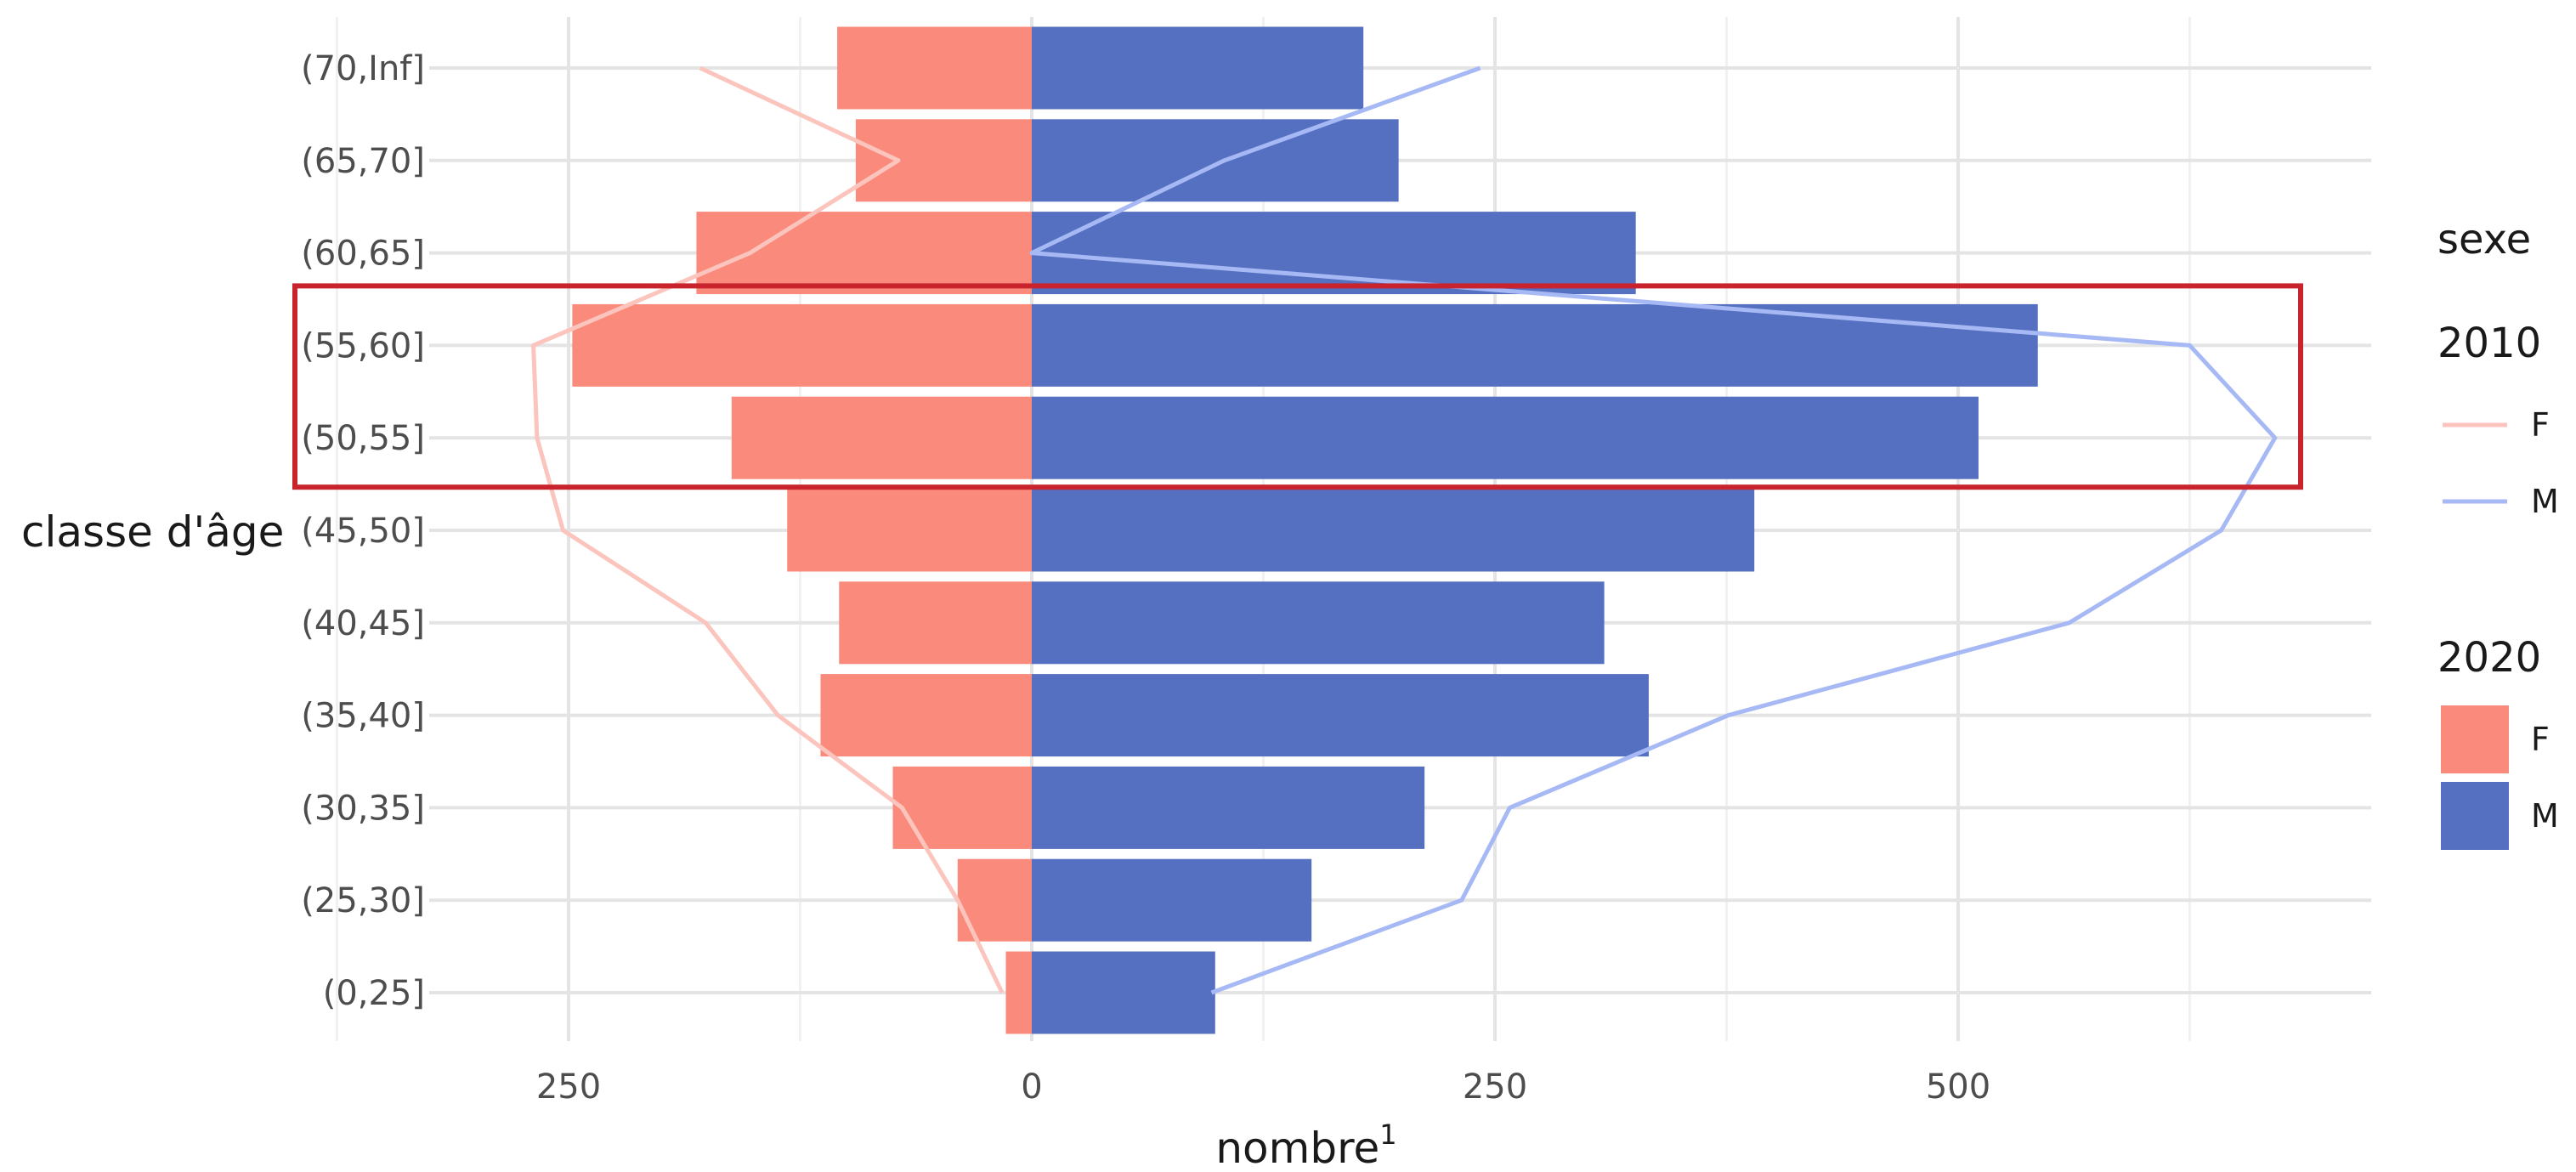  Describe the element at coordinates (1031, 1087) in the screenshot. I see `x-tick-label: 0` at that location.